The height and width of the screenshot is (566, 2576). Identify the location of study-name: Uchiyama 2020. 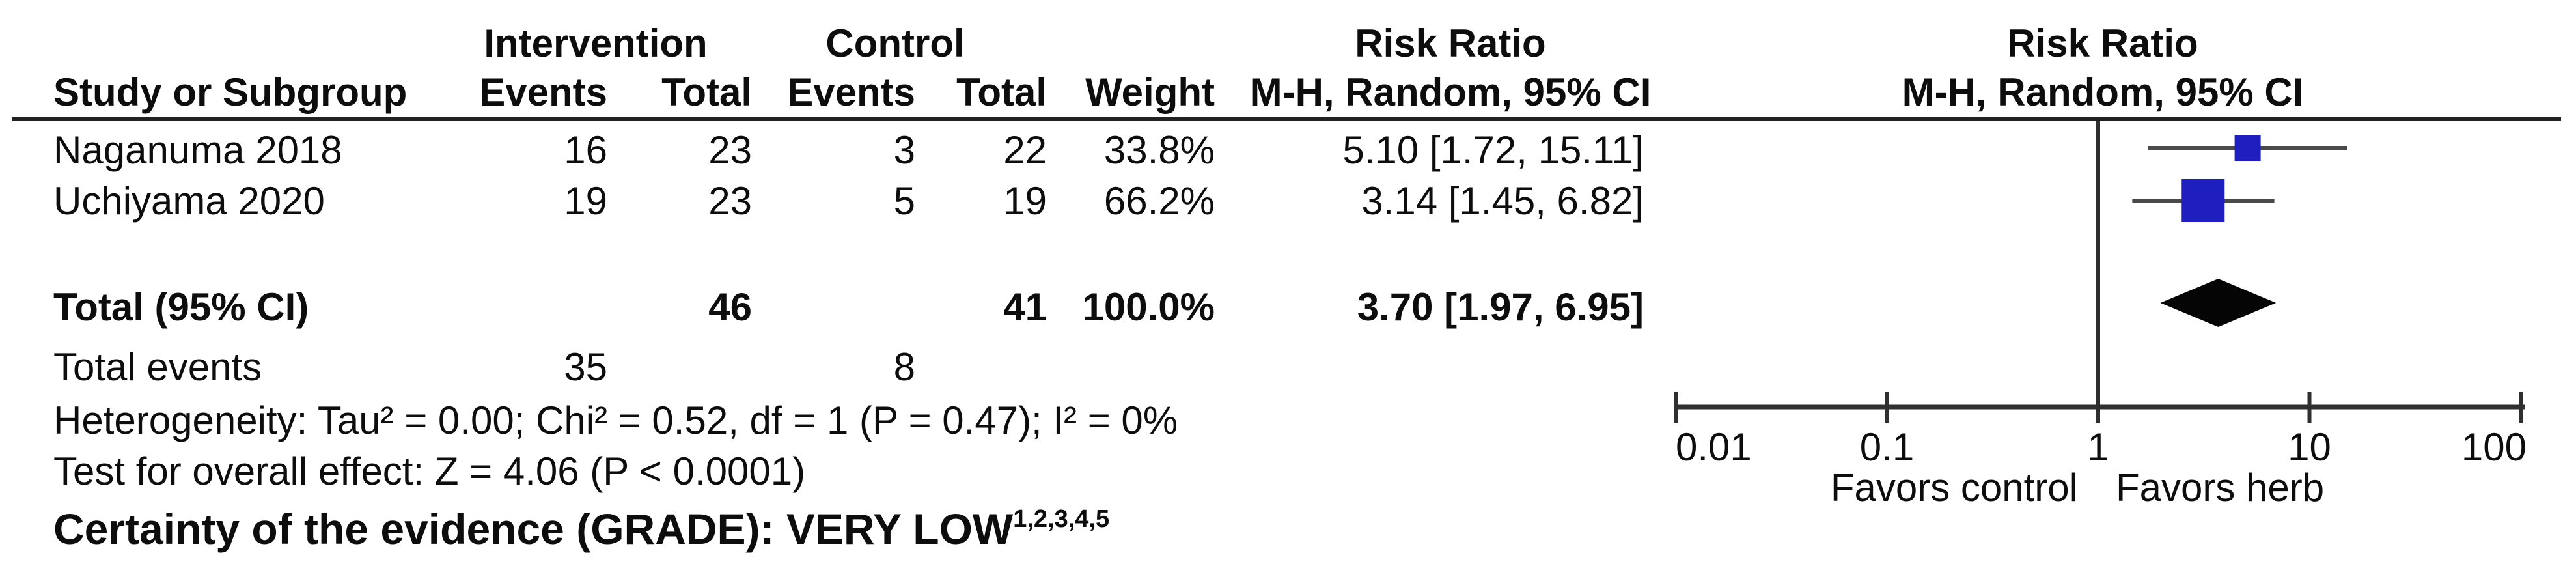
(189, 201).